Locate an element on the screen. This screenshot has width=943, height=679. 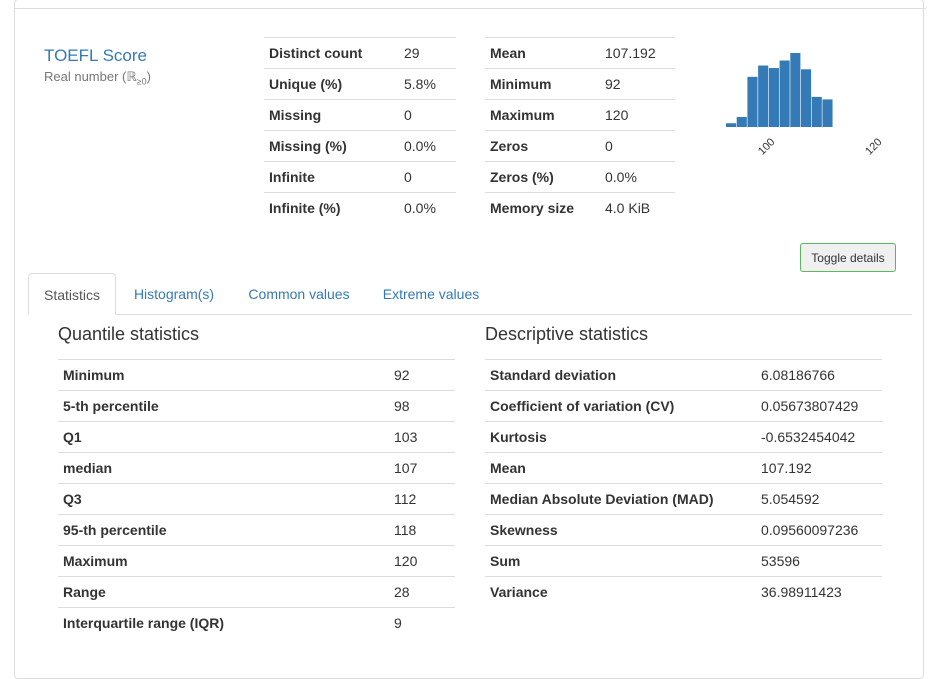
row-value: 53596 is located at coordinates (819, 561).